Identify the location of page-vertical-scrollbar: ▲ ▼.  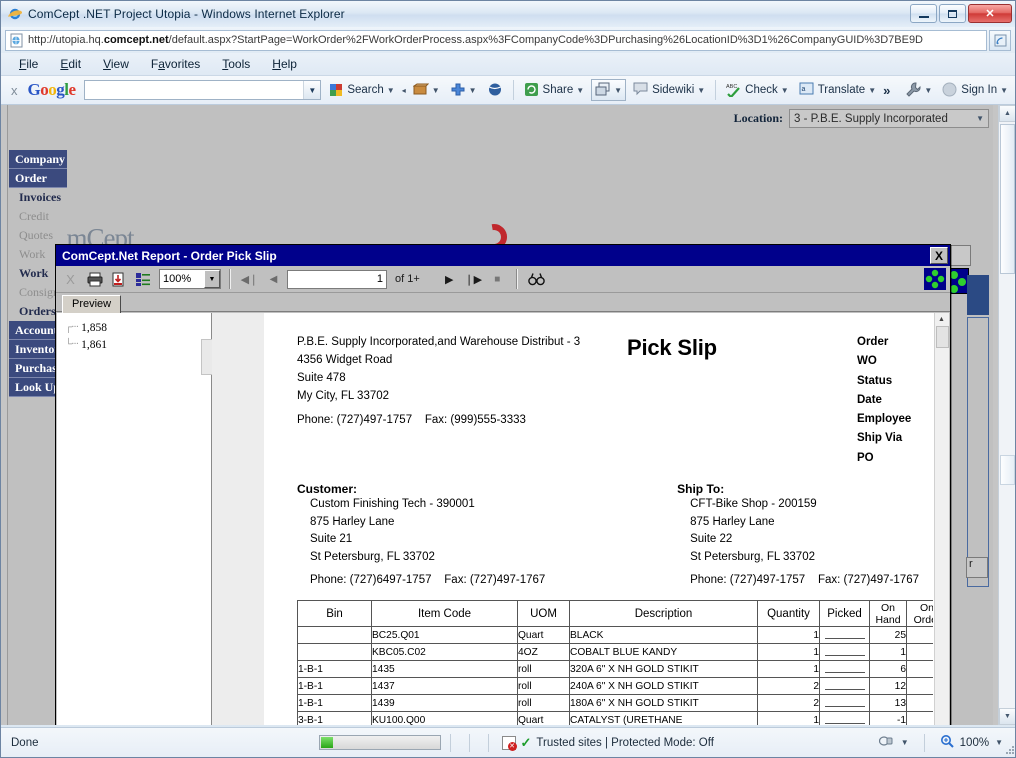
(1006, 415).